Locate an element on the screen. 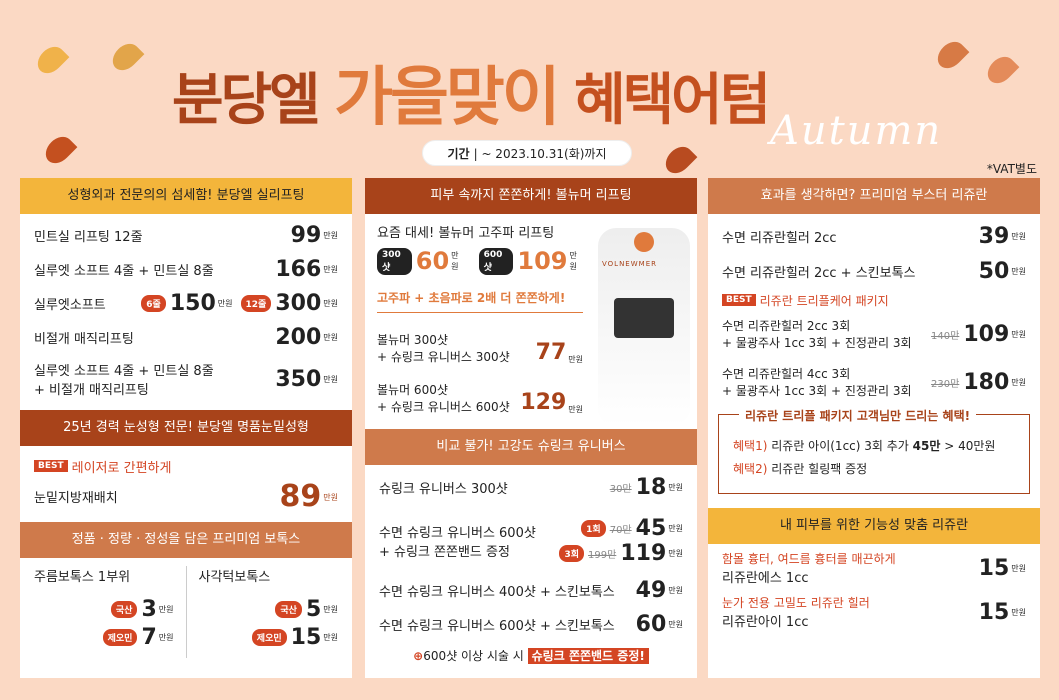  list-item: 수면 슈링크 유니버스 400샷 + 스킨보톡스 49 만원 is located at coordinates (531, 590).